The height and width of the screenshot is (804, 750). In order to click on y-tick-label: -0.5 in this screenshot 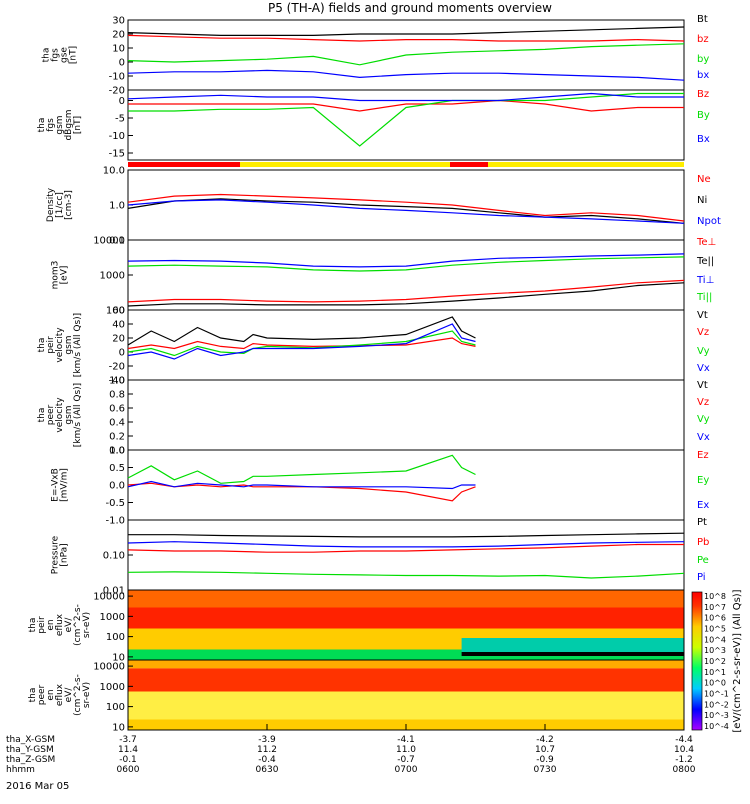, I will do `click(115, 503)`.